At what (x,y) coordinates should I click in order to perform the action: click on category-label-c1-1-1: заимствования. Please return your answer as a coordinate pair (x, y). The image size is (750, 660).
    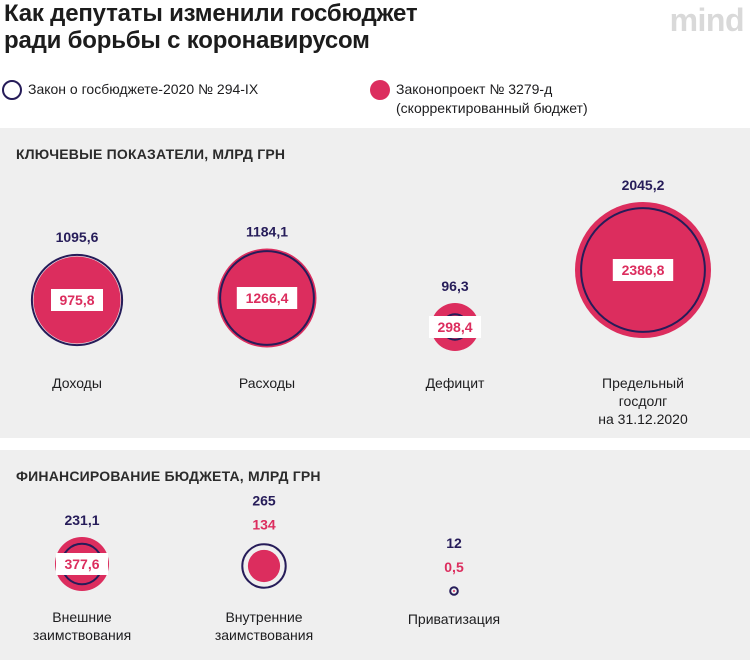
    Looking at the image, I should click on (264, 635).